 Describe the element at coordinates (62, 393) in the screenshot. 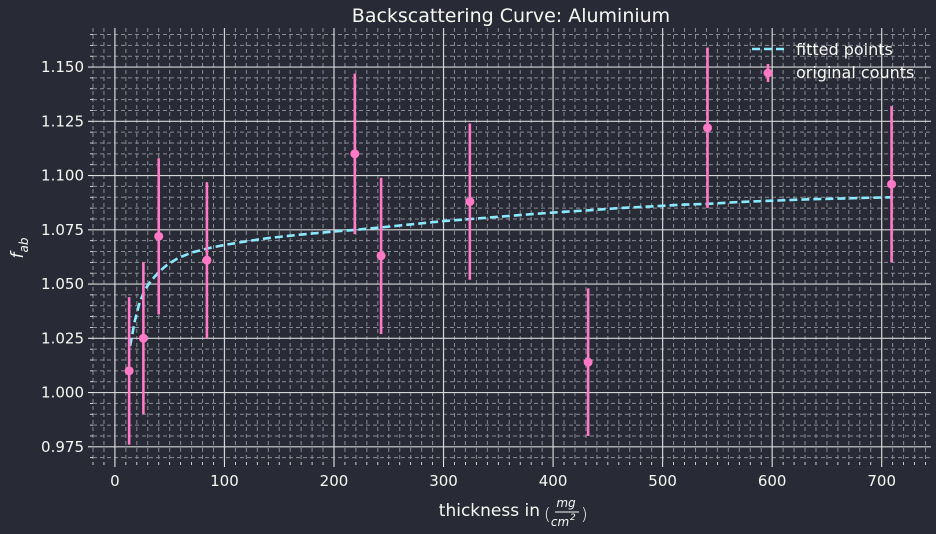

I see `y-tick-label: 1.000` at that location.